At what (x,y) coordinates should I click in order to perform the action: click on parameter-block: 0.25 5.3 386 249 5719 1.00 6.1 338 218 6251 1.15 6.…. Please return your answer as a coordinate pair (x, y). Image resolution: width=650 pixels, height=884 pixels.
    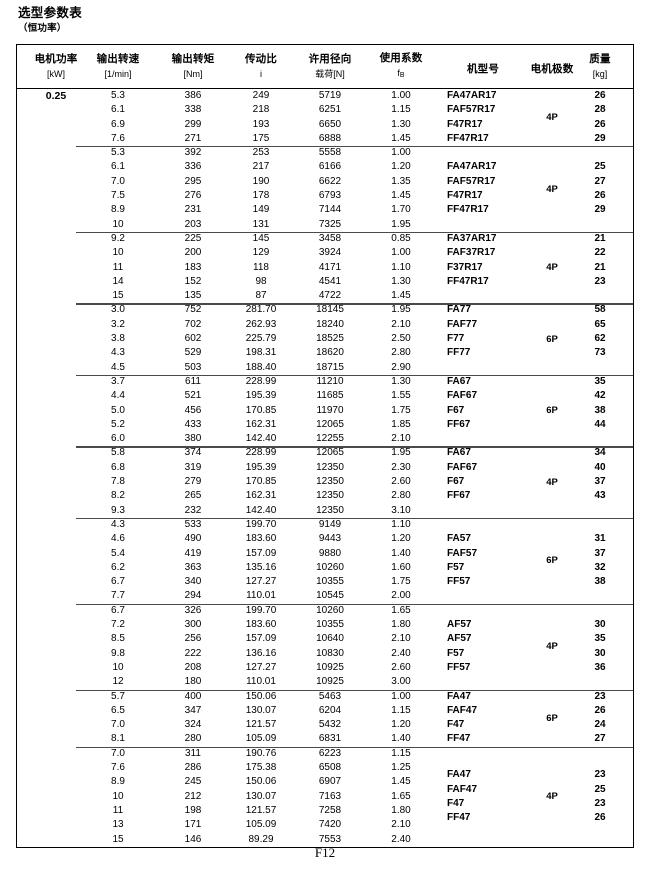
    Looking at the image, I should click on (325, 117).